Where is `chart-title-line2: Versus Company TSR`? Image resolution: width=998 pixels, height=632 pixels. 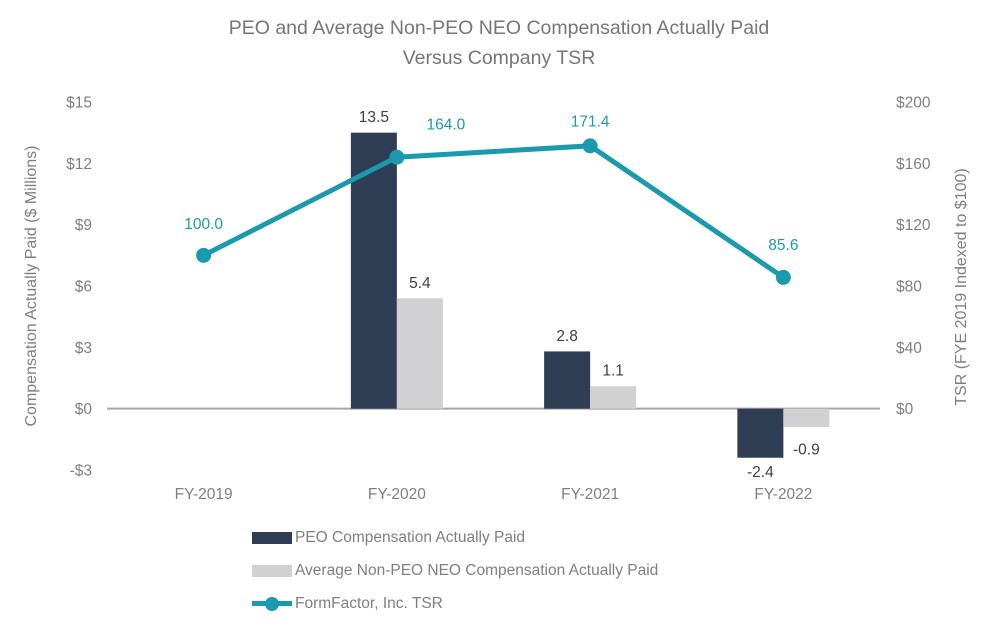
chart-title-line2: Versus Company TSR is located at coordinates (499, 58).